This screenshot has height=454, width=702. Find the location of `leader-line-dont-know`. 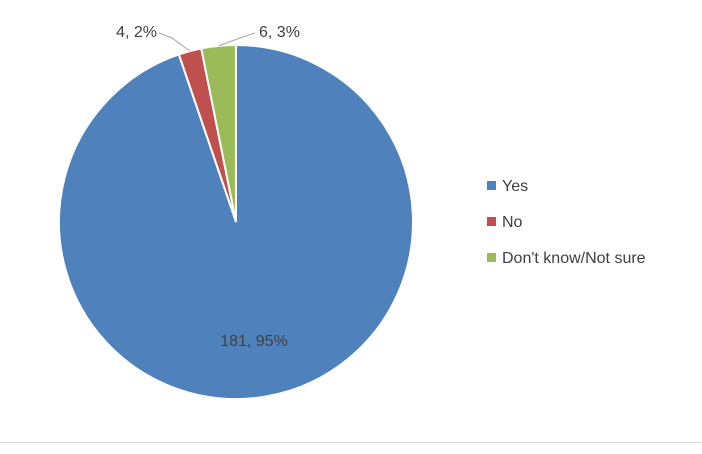

leader-line-dont-know is located at coordinates (237, 39).